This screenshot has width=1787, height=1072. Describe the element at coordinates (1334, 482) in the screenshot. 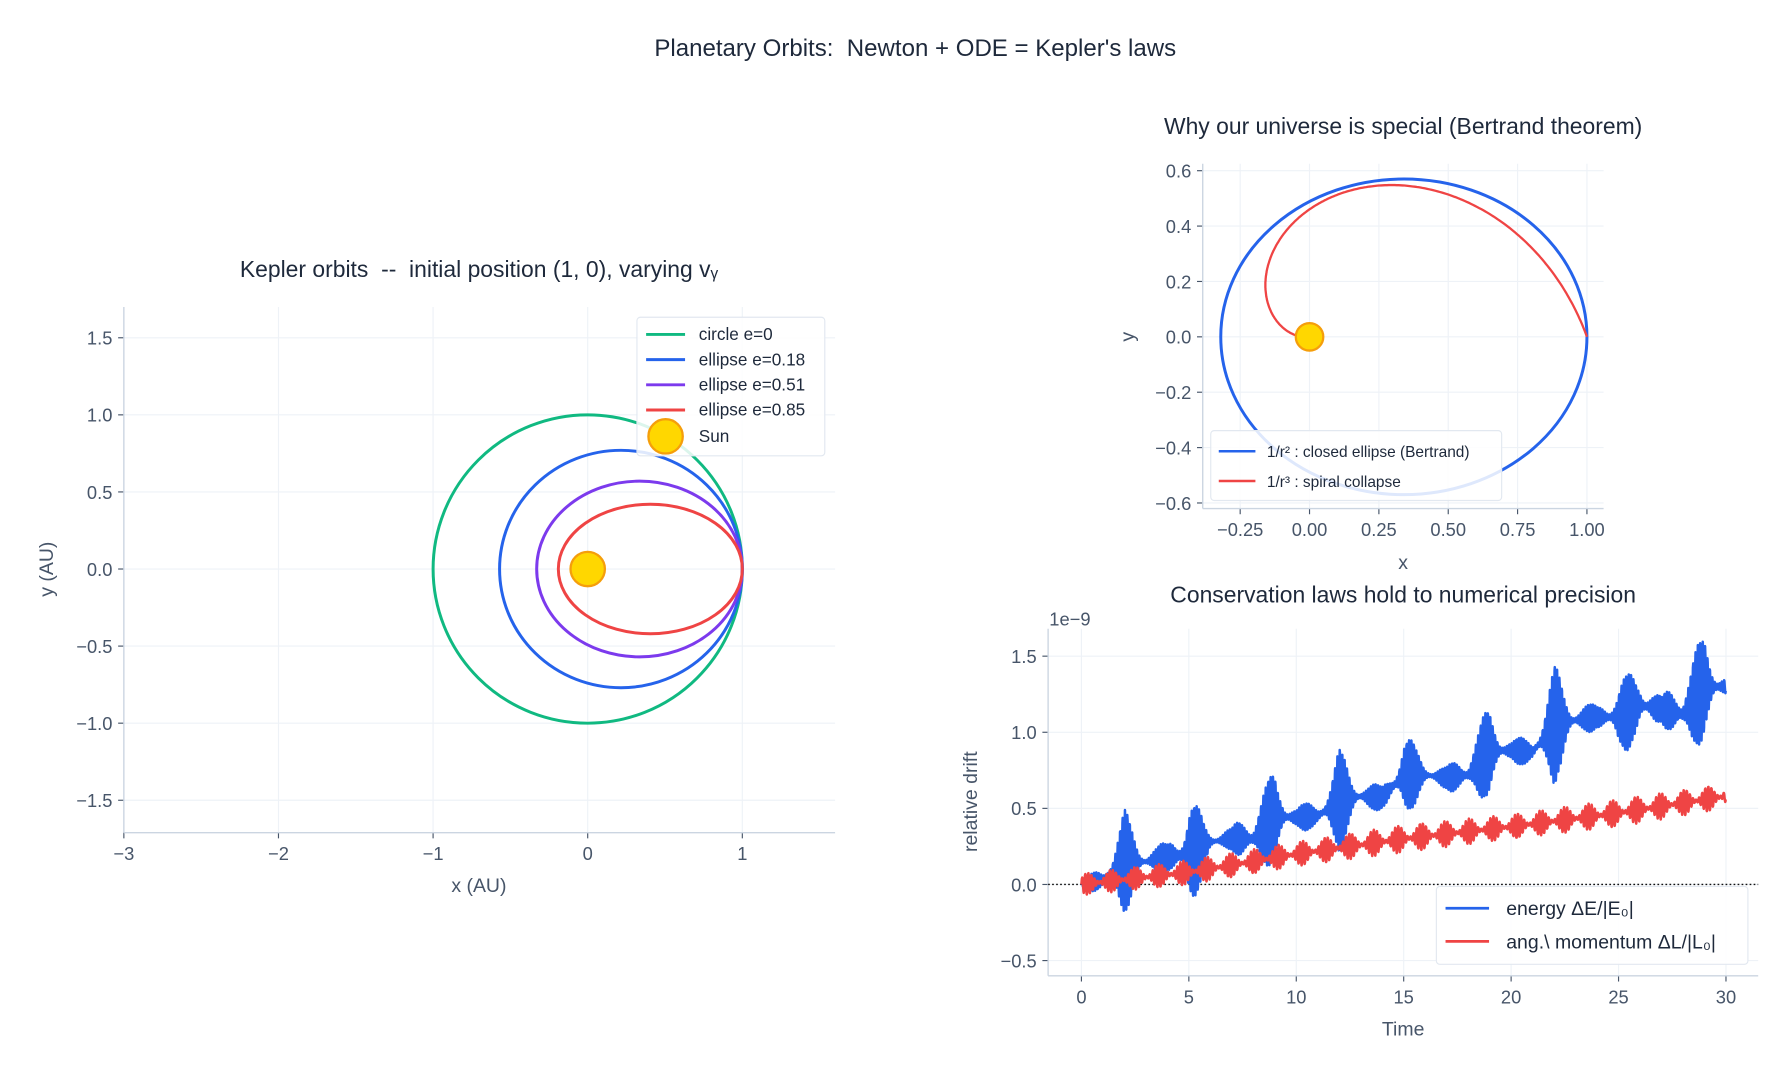

I see `legend-label: 1/r³ : spiral collapse` at that location.